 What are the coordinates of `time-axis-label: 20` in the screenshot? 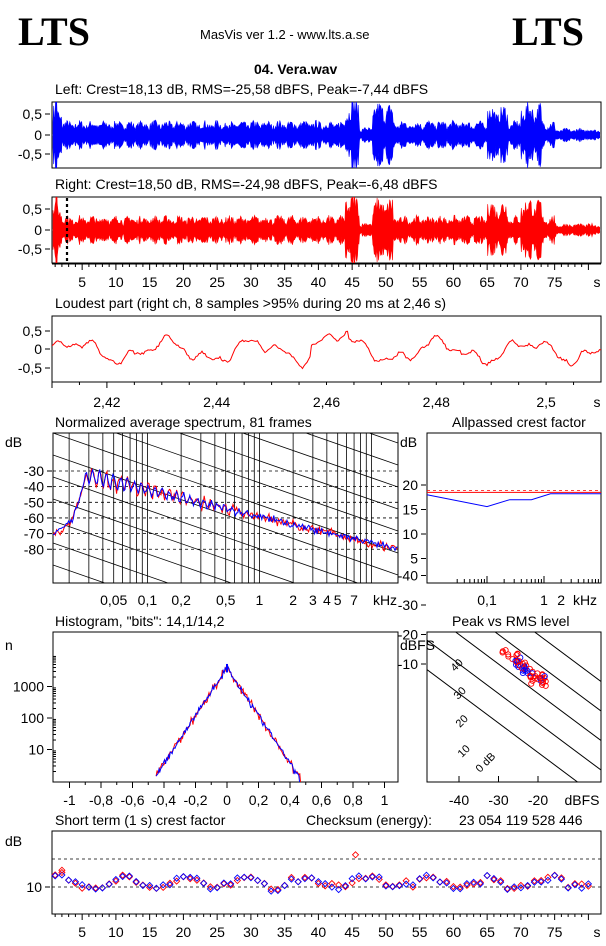 It's located at (184, 282).